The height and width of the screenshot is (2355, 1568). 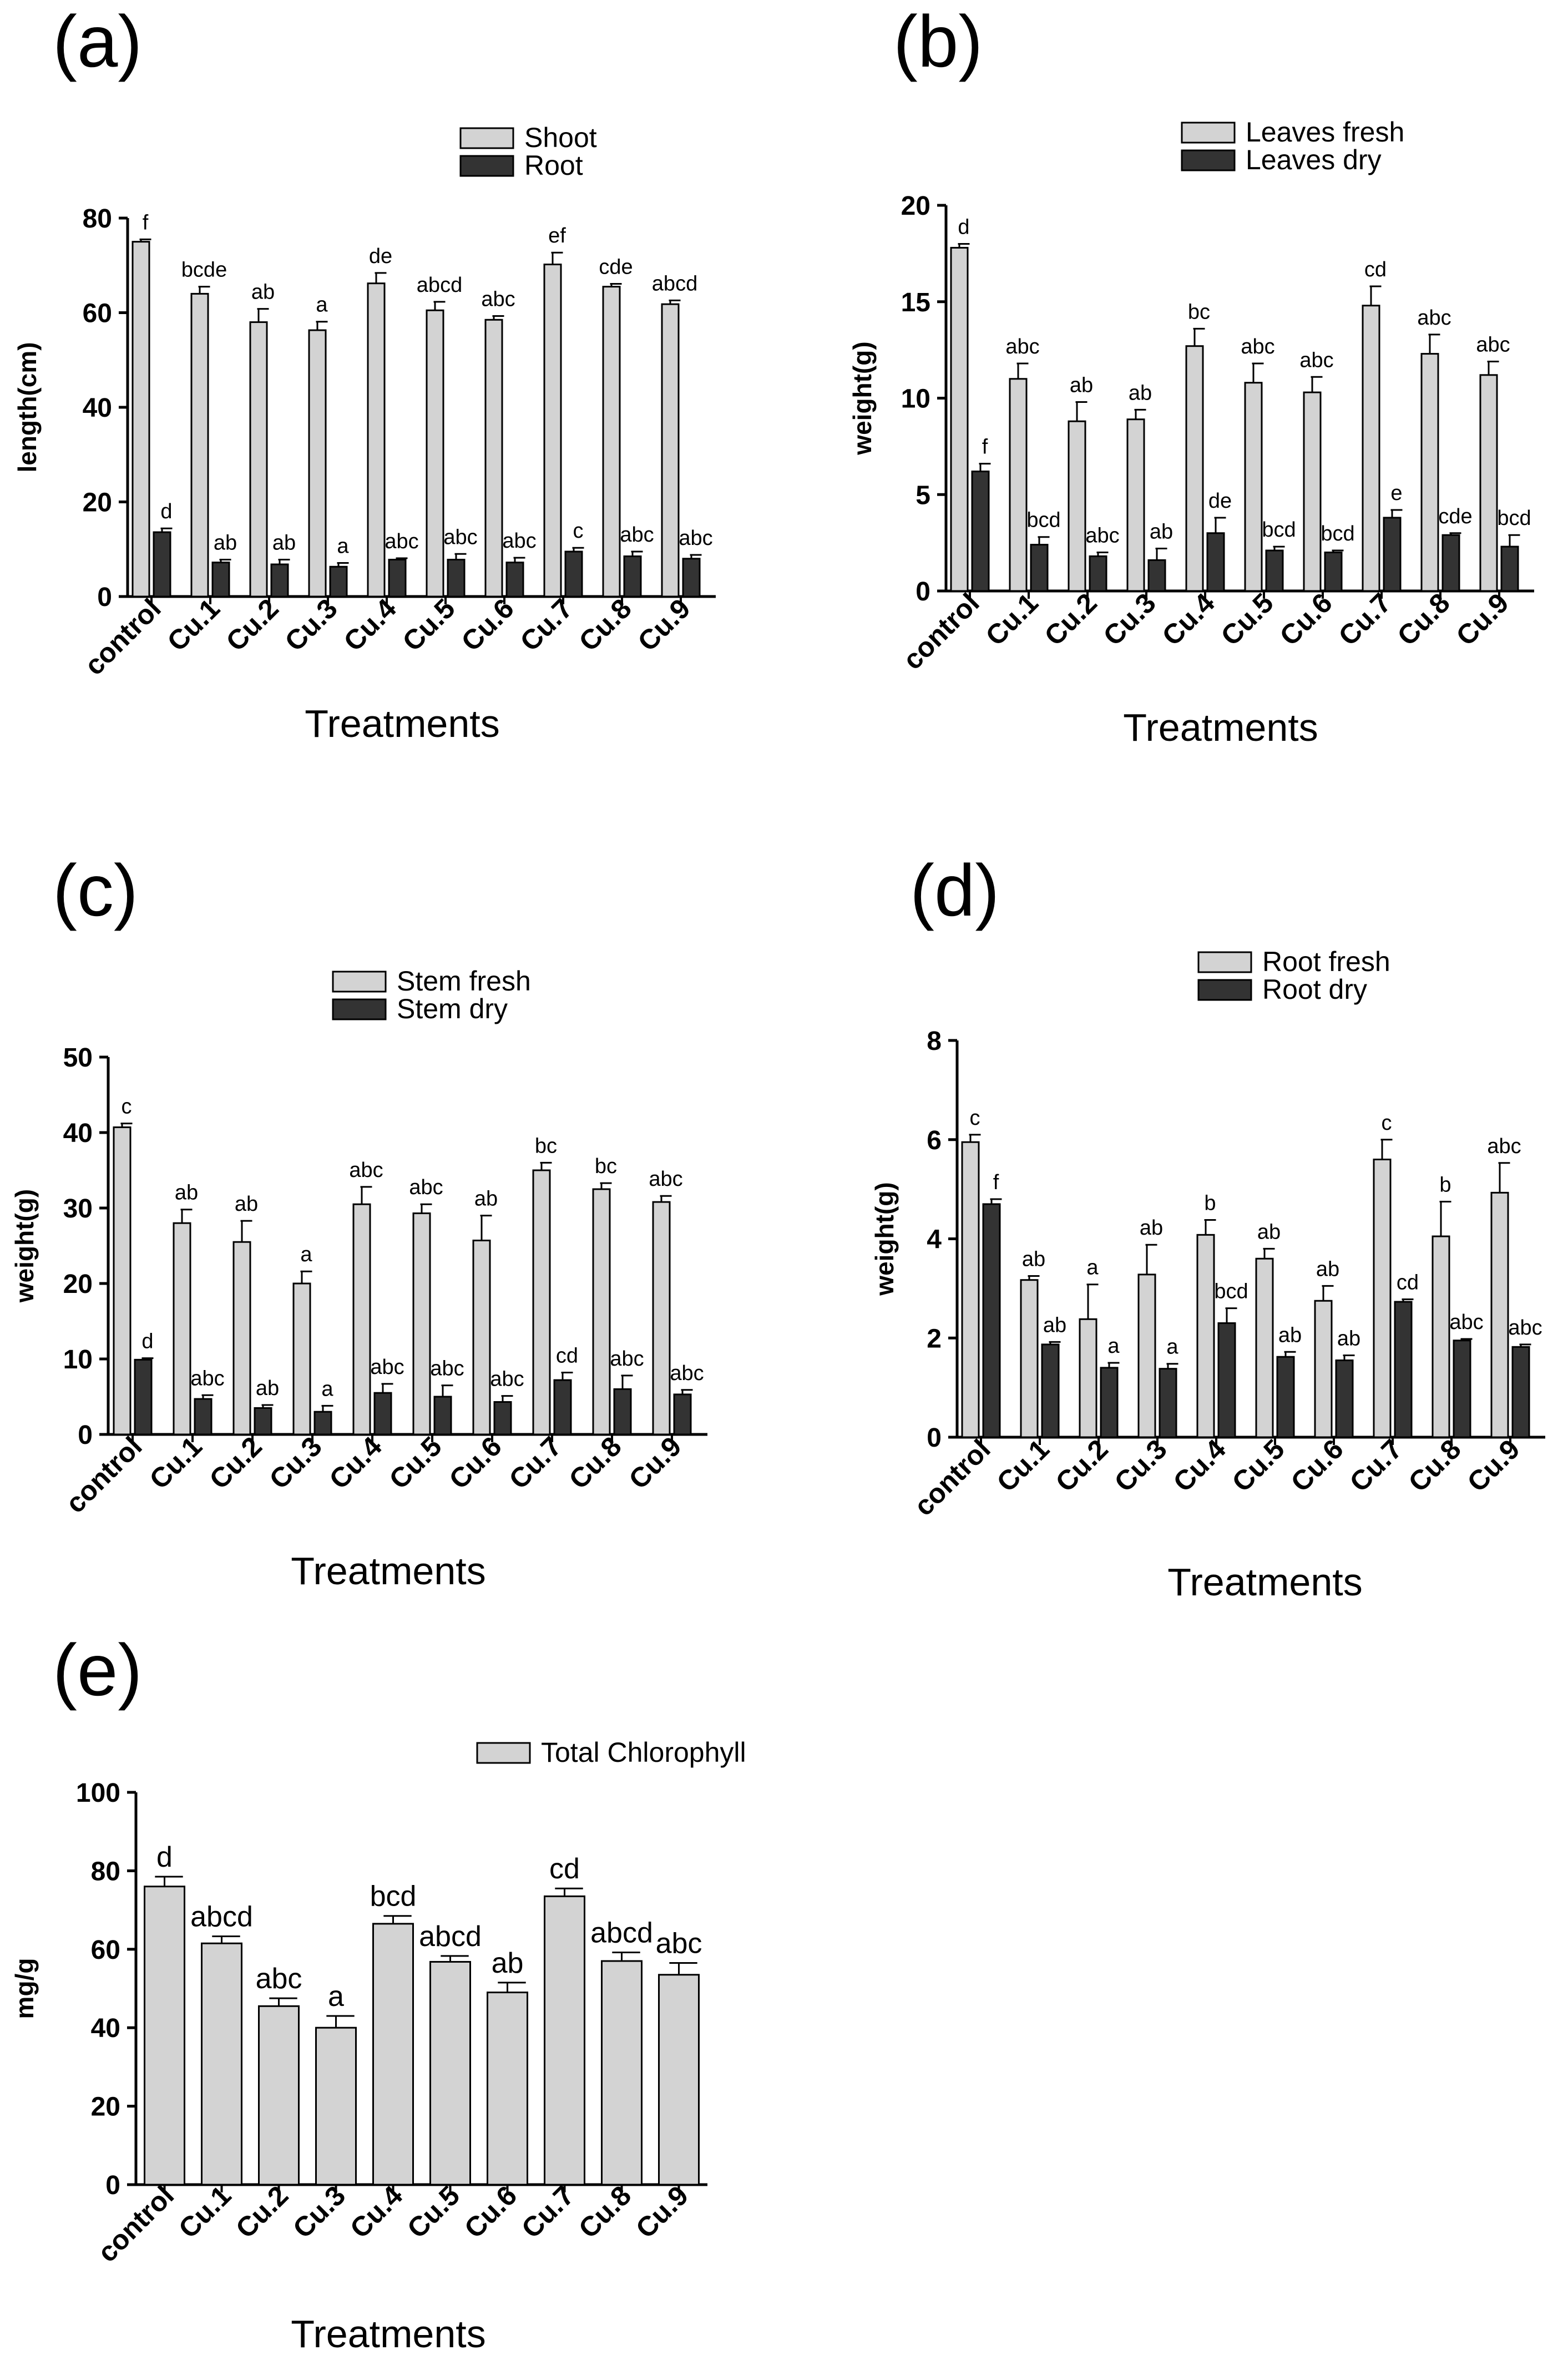 I want to click on bar-stem-fresh, so click(x=601, y=1312).